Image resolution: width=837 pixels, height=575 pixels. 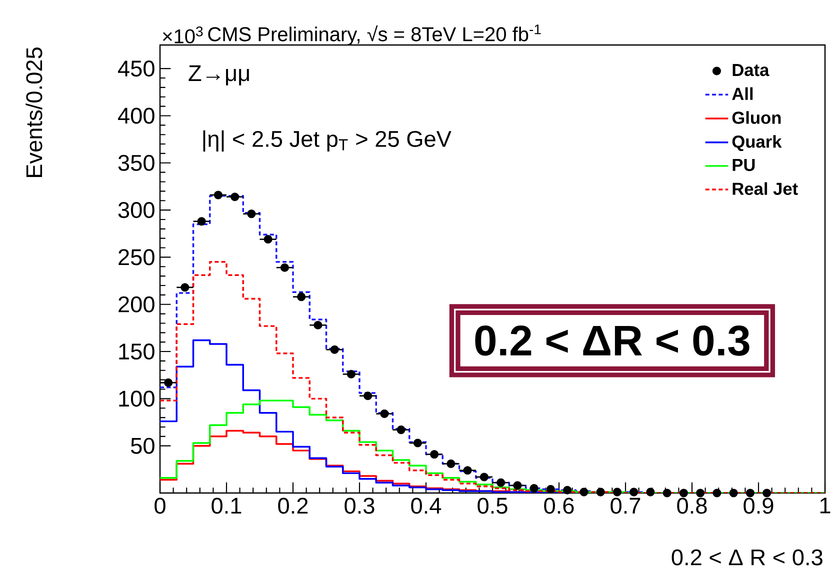 I want to click on y-tick-label: 50, so click(x=142, y=446).